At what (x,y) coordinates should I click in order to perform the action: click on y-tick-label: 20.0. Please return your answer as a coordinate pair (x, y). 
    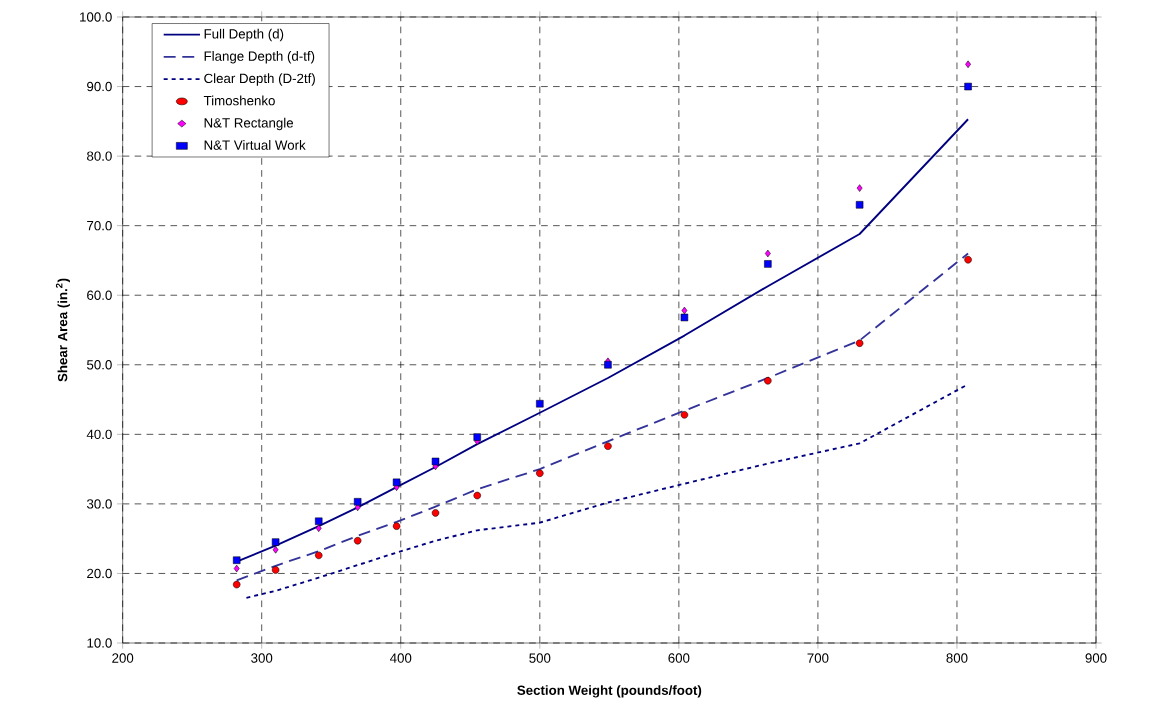
    Looking at the image, I should click on (99, 573).